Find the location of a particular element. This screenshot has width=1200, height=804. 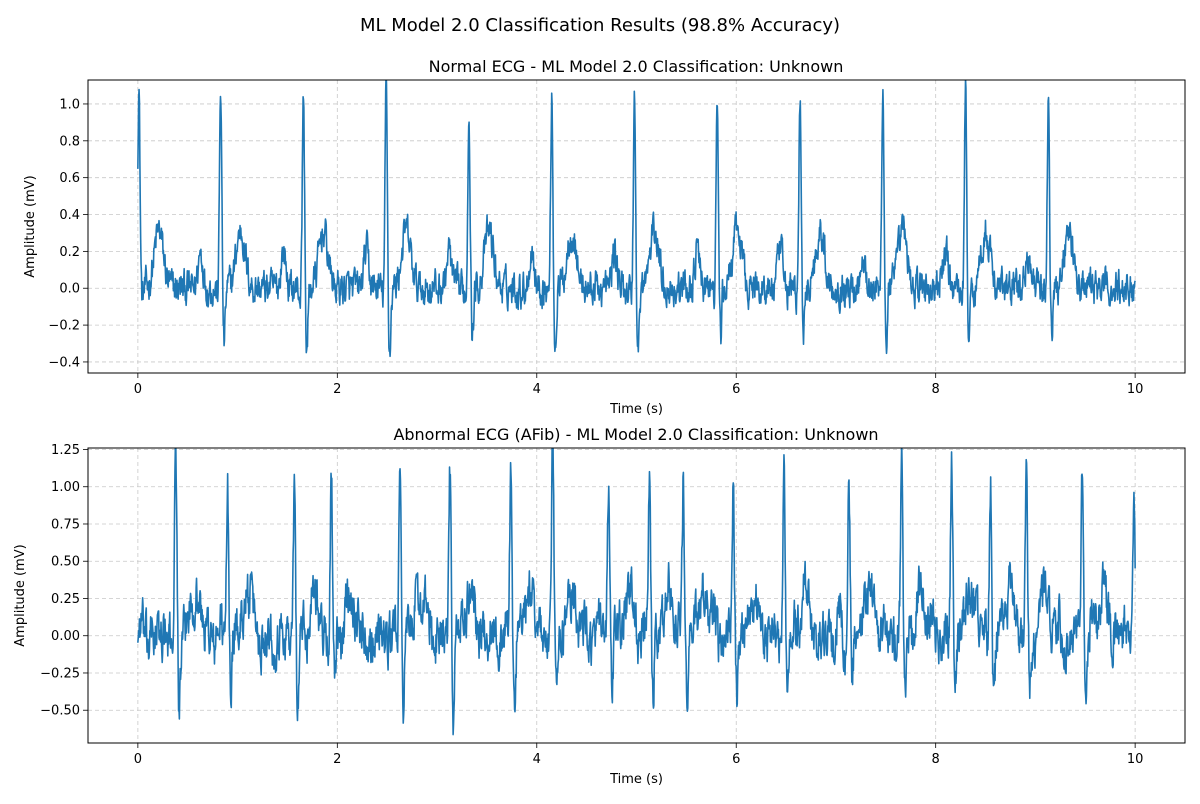

afib-ecg-x-tick-label: 0 is located at coordinates (138, 759).